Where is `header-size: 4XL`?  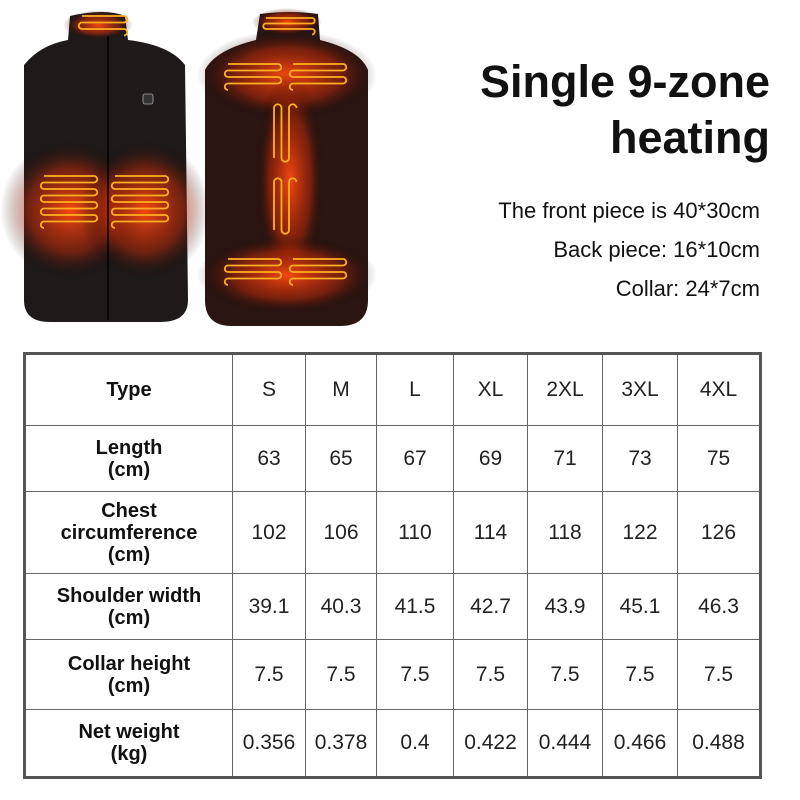
header-size: 4XL is located at coordinates (719, 389).